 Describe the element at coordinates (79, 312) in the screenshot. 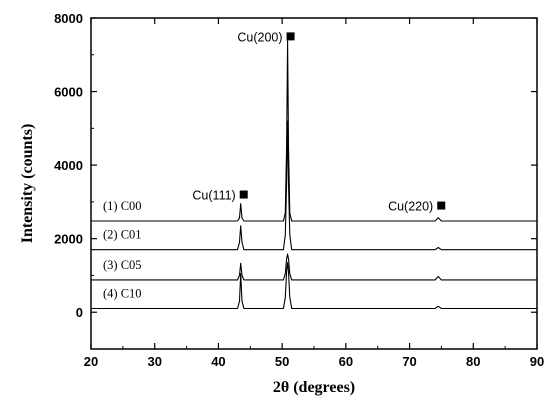

I see `y-tick-label: 0` at that location.